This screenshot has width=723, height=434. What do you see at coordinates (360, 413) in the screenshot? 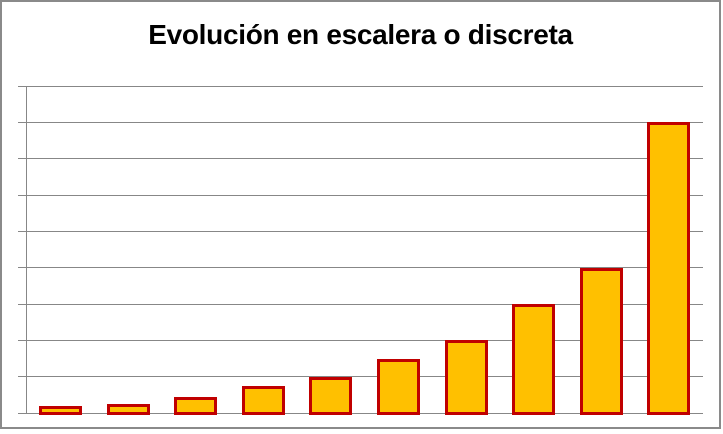
I see `x-axis-line` at bounding box center [360, 413].